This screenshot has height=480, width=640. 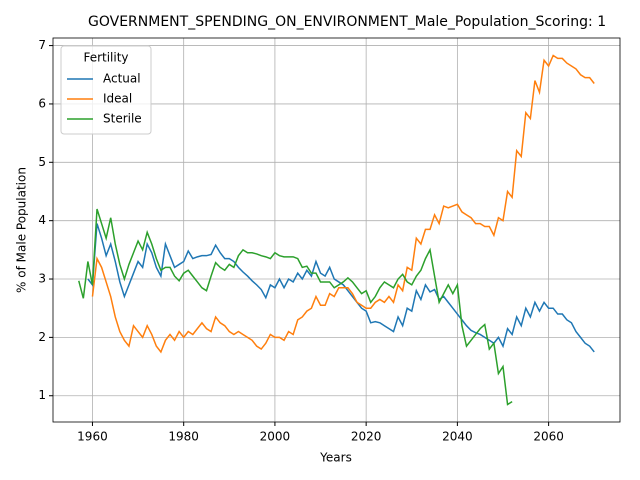 I want to click on y-tick-label: 3, so click(x=42, y=279).